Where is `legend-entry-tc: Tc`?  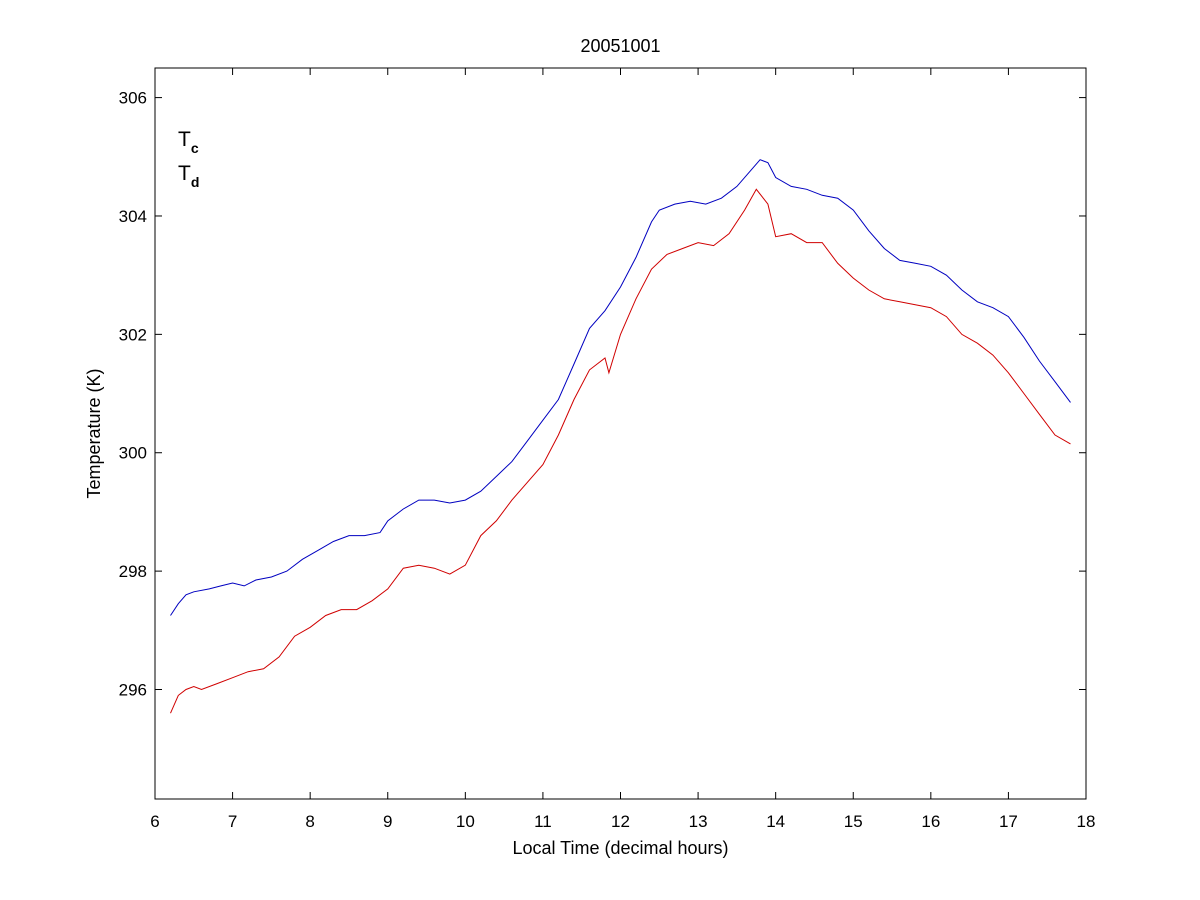 legend-entry-tc: Tc is located at coordinates (188, 142).